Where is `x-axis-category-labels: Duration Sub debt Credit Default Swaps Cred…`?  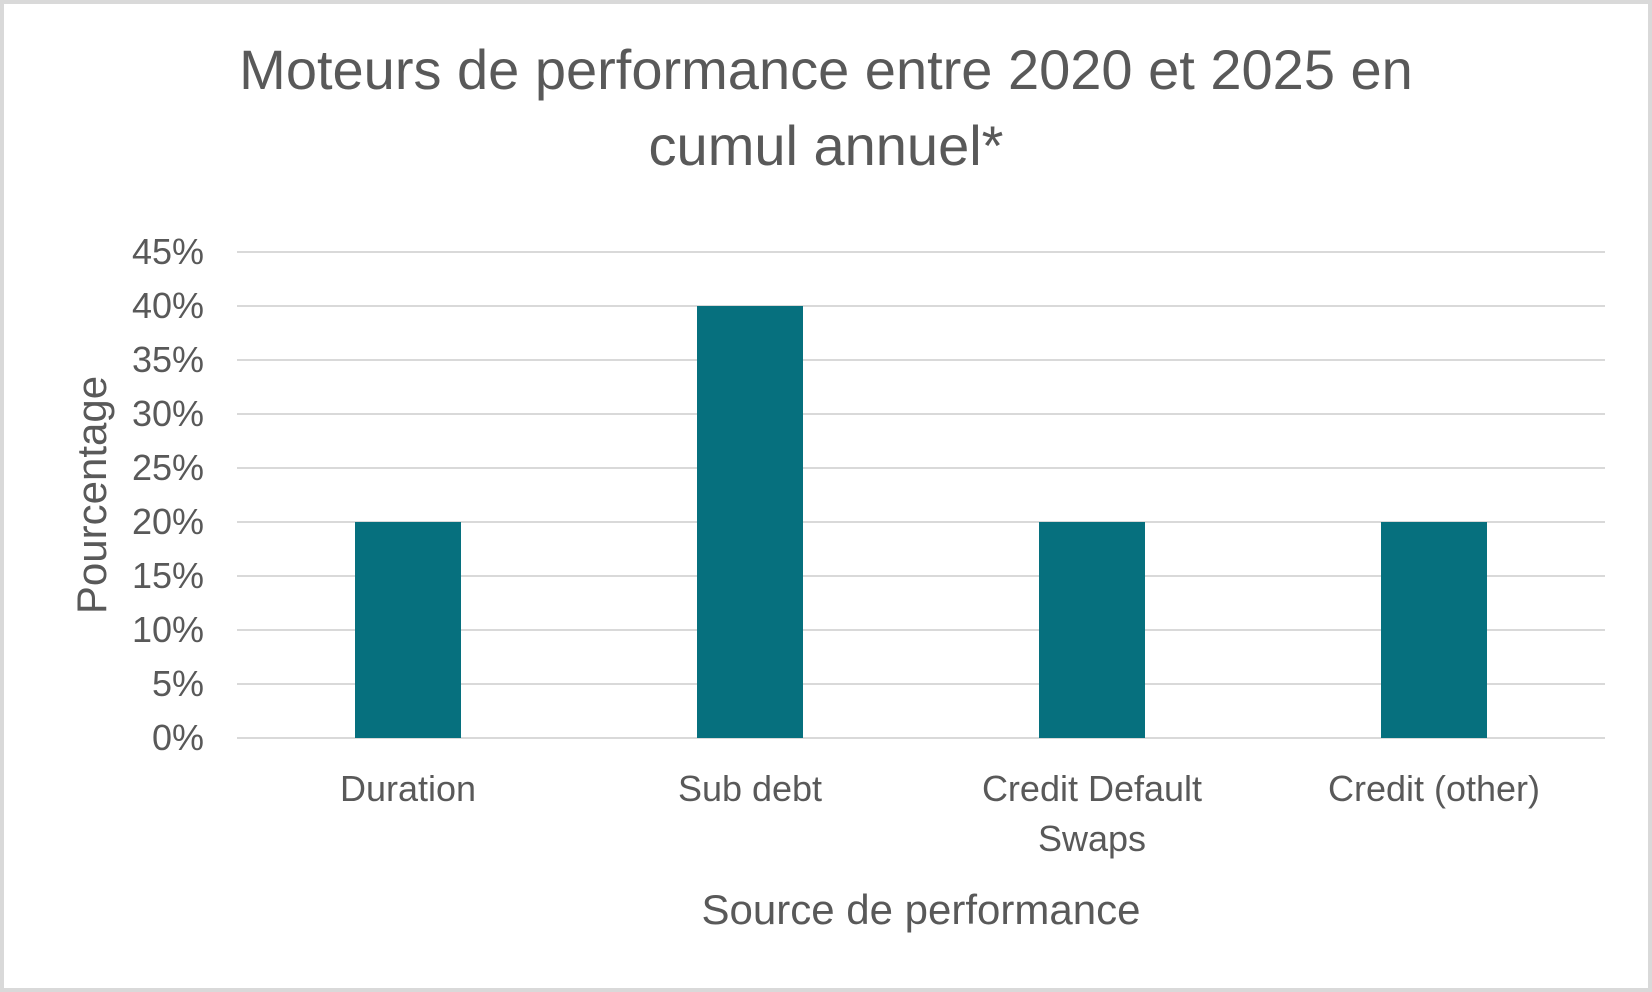
x-axis-category-labels: Duration Sub debt Credit Default Swaps Cred… is located at coordinates (921, 819).